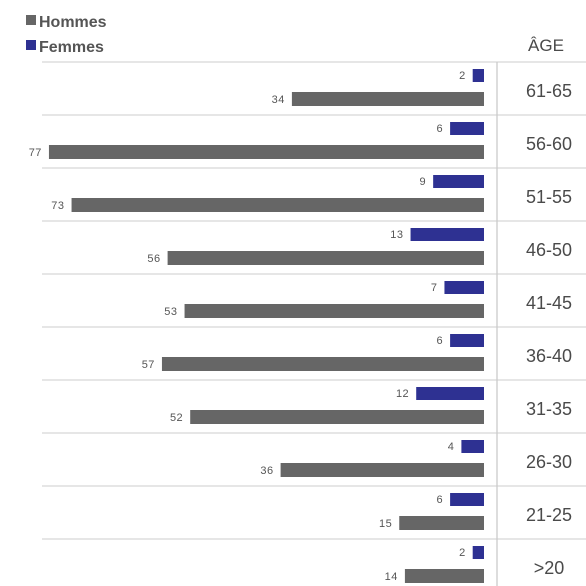  What do you see at coordinates (73, 22) in the screenshot?
I see `legend-label-hommes: Hommes` at bounding box center [73, 22].